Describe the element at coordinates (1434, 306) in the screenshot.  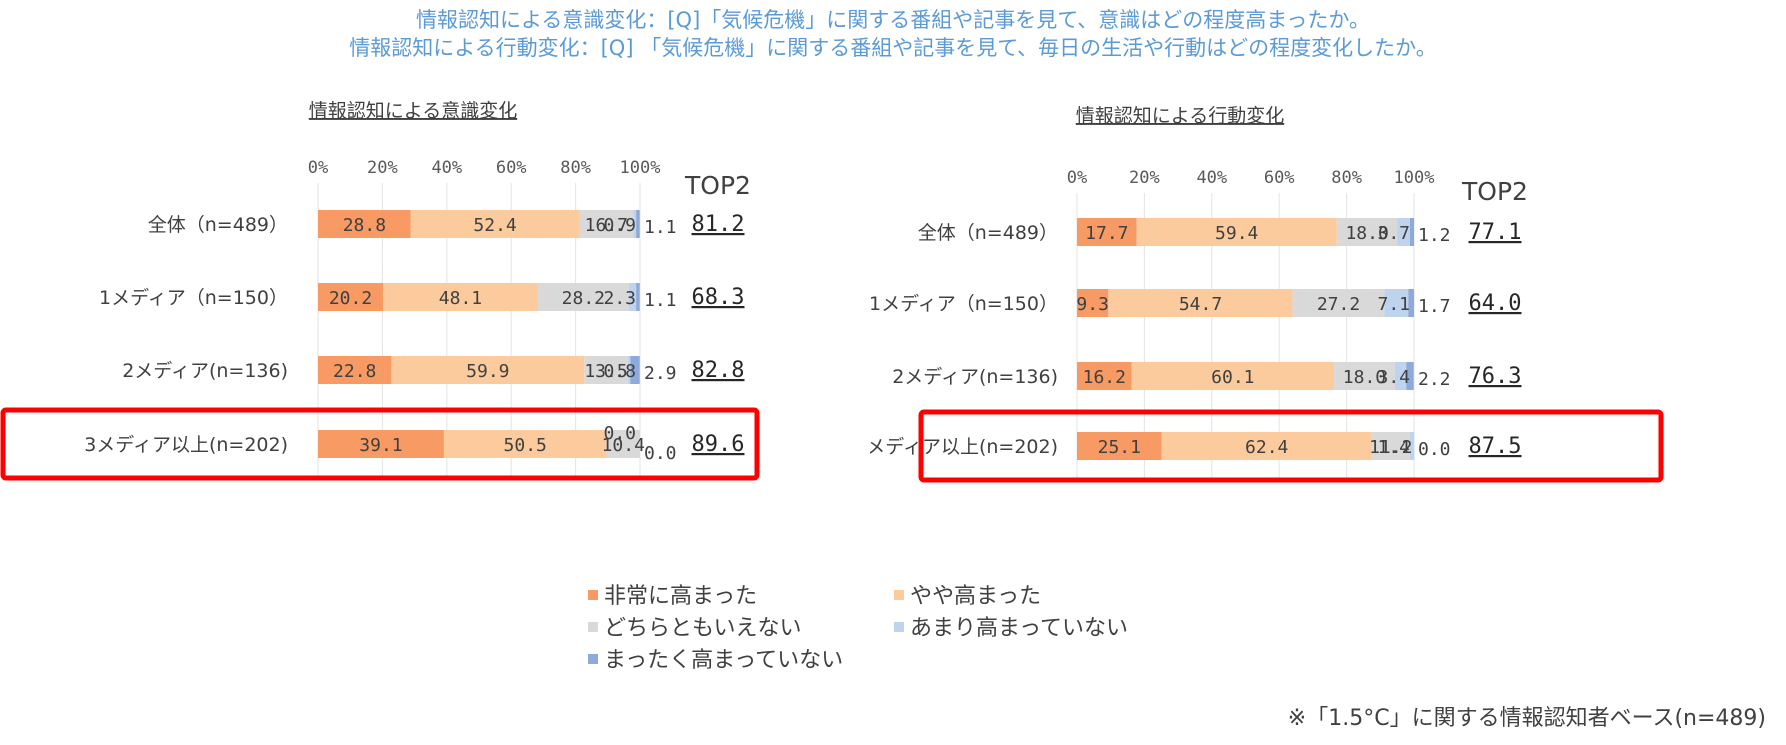
I see `data-label: 1.7` at that location.